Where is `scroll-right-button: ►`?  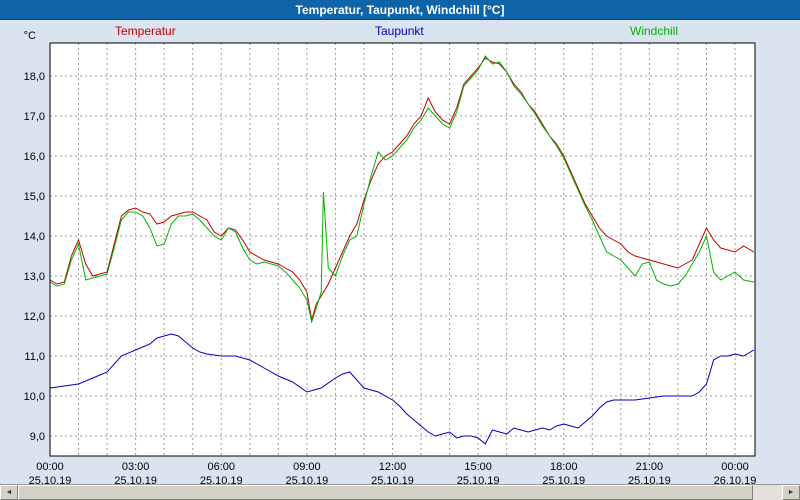
scroll-right-button: ► is located at coordinates (791, 492).